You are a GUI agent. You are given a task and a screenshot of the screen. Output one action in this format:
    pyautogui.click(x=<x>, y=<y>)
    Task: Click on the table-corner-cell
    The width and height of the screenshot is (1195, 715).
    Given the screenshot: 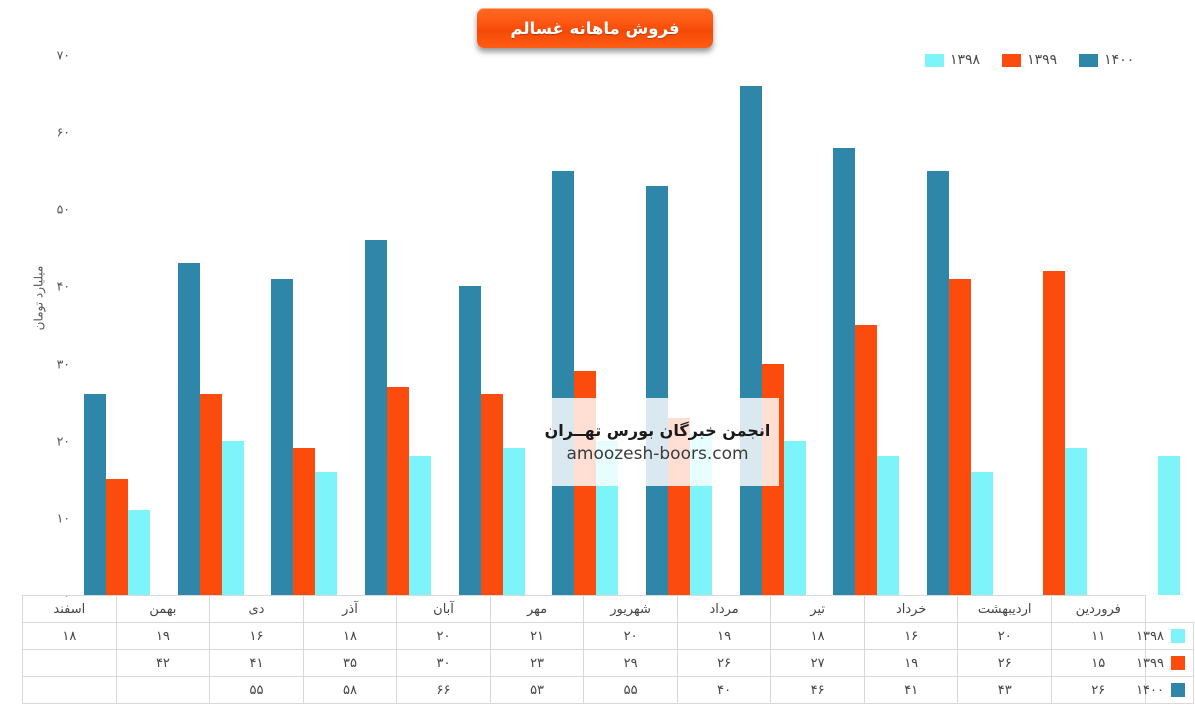 What is the action you would take?
    pyautogui.click(x=1169, y=609)
    